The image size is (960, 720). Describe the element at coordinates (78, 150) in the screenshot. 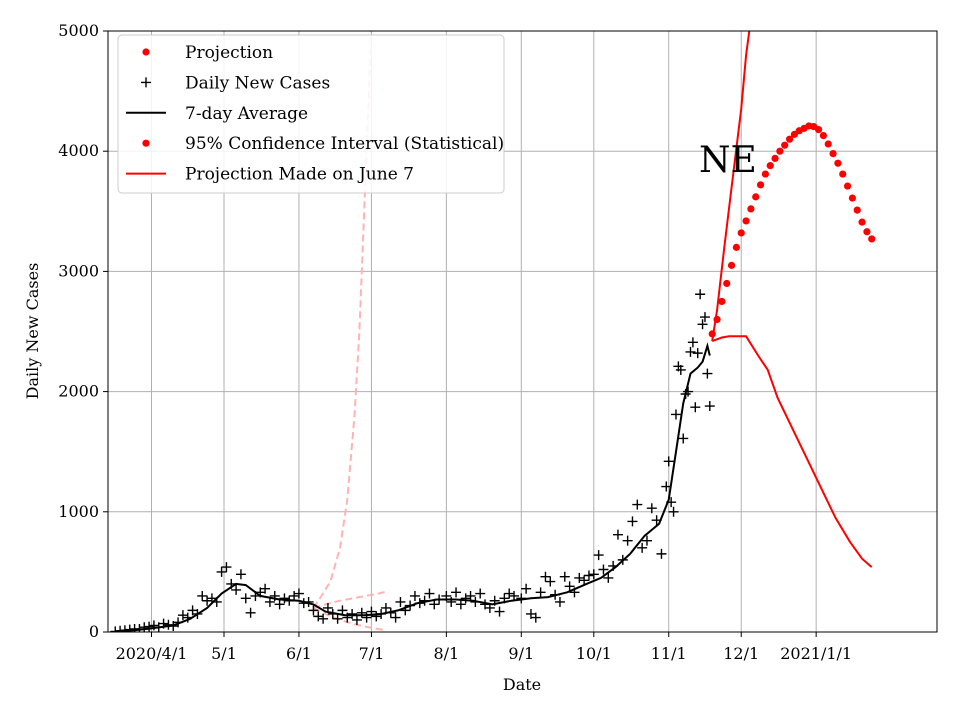

I see `y-tick-label: 4000` at that location.